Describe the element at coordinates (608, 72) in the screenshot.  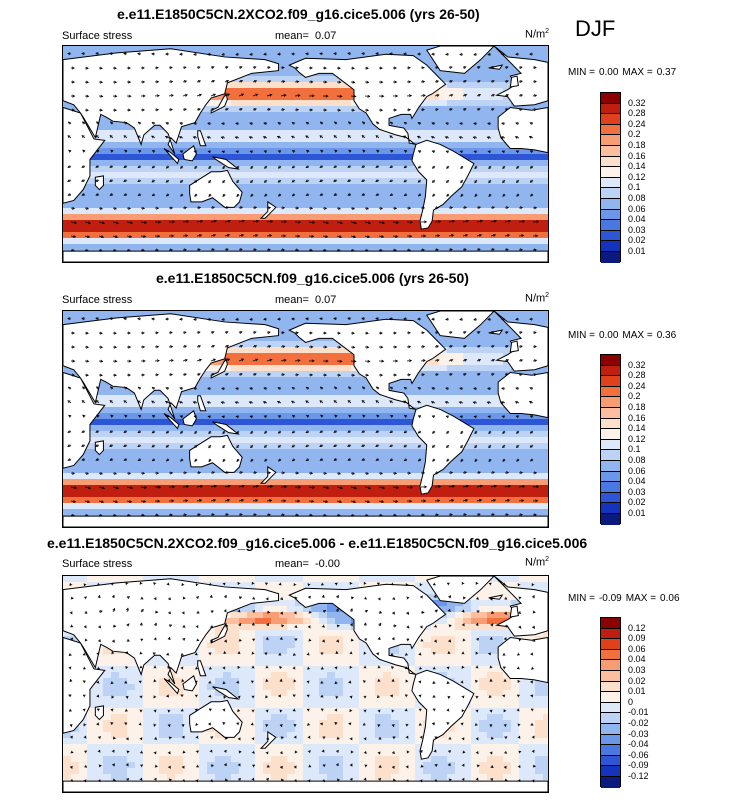
I see `min-value: 0.00` at that location.